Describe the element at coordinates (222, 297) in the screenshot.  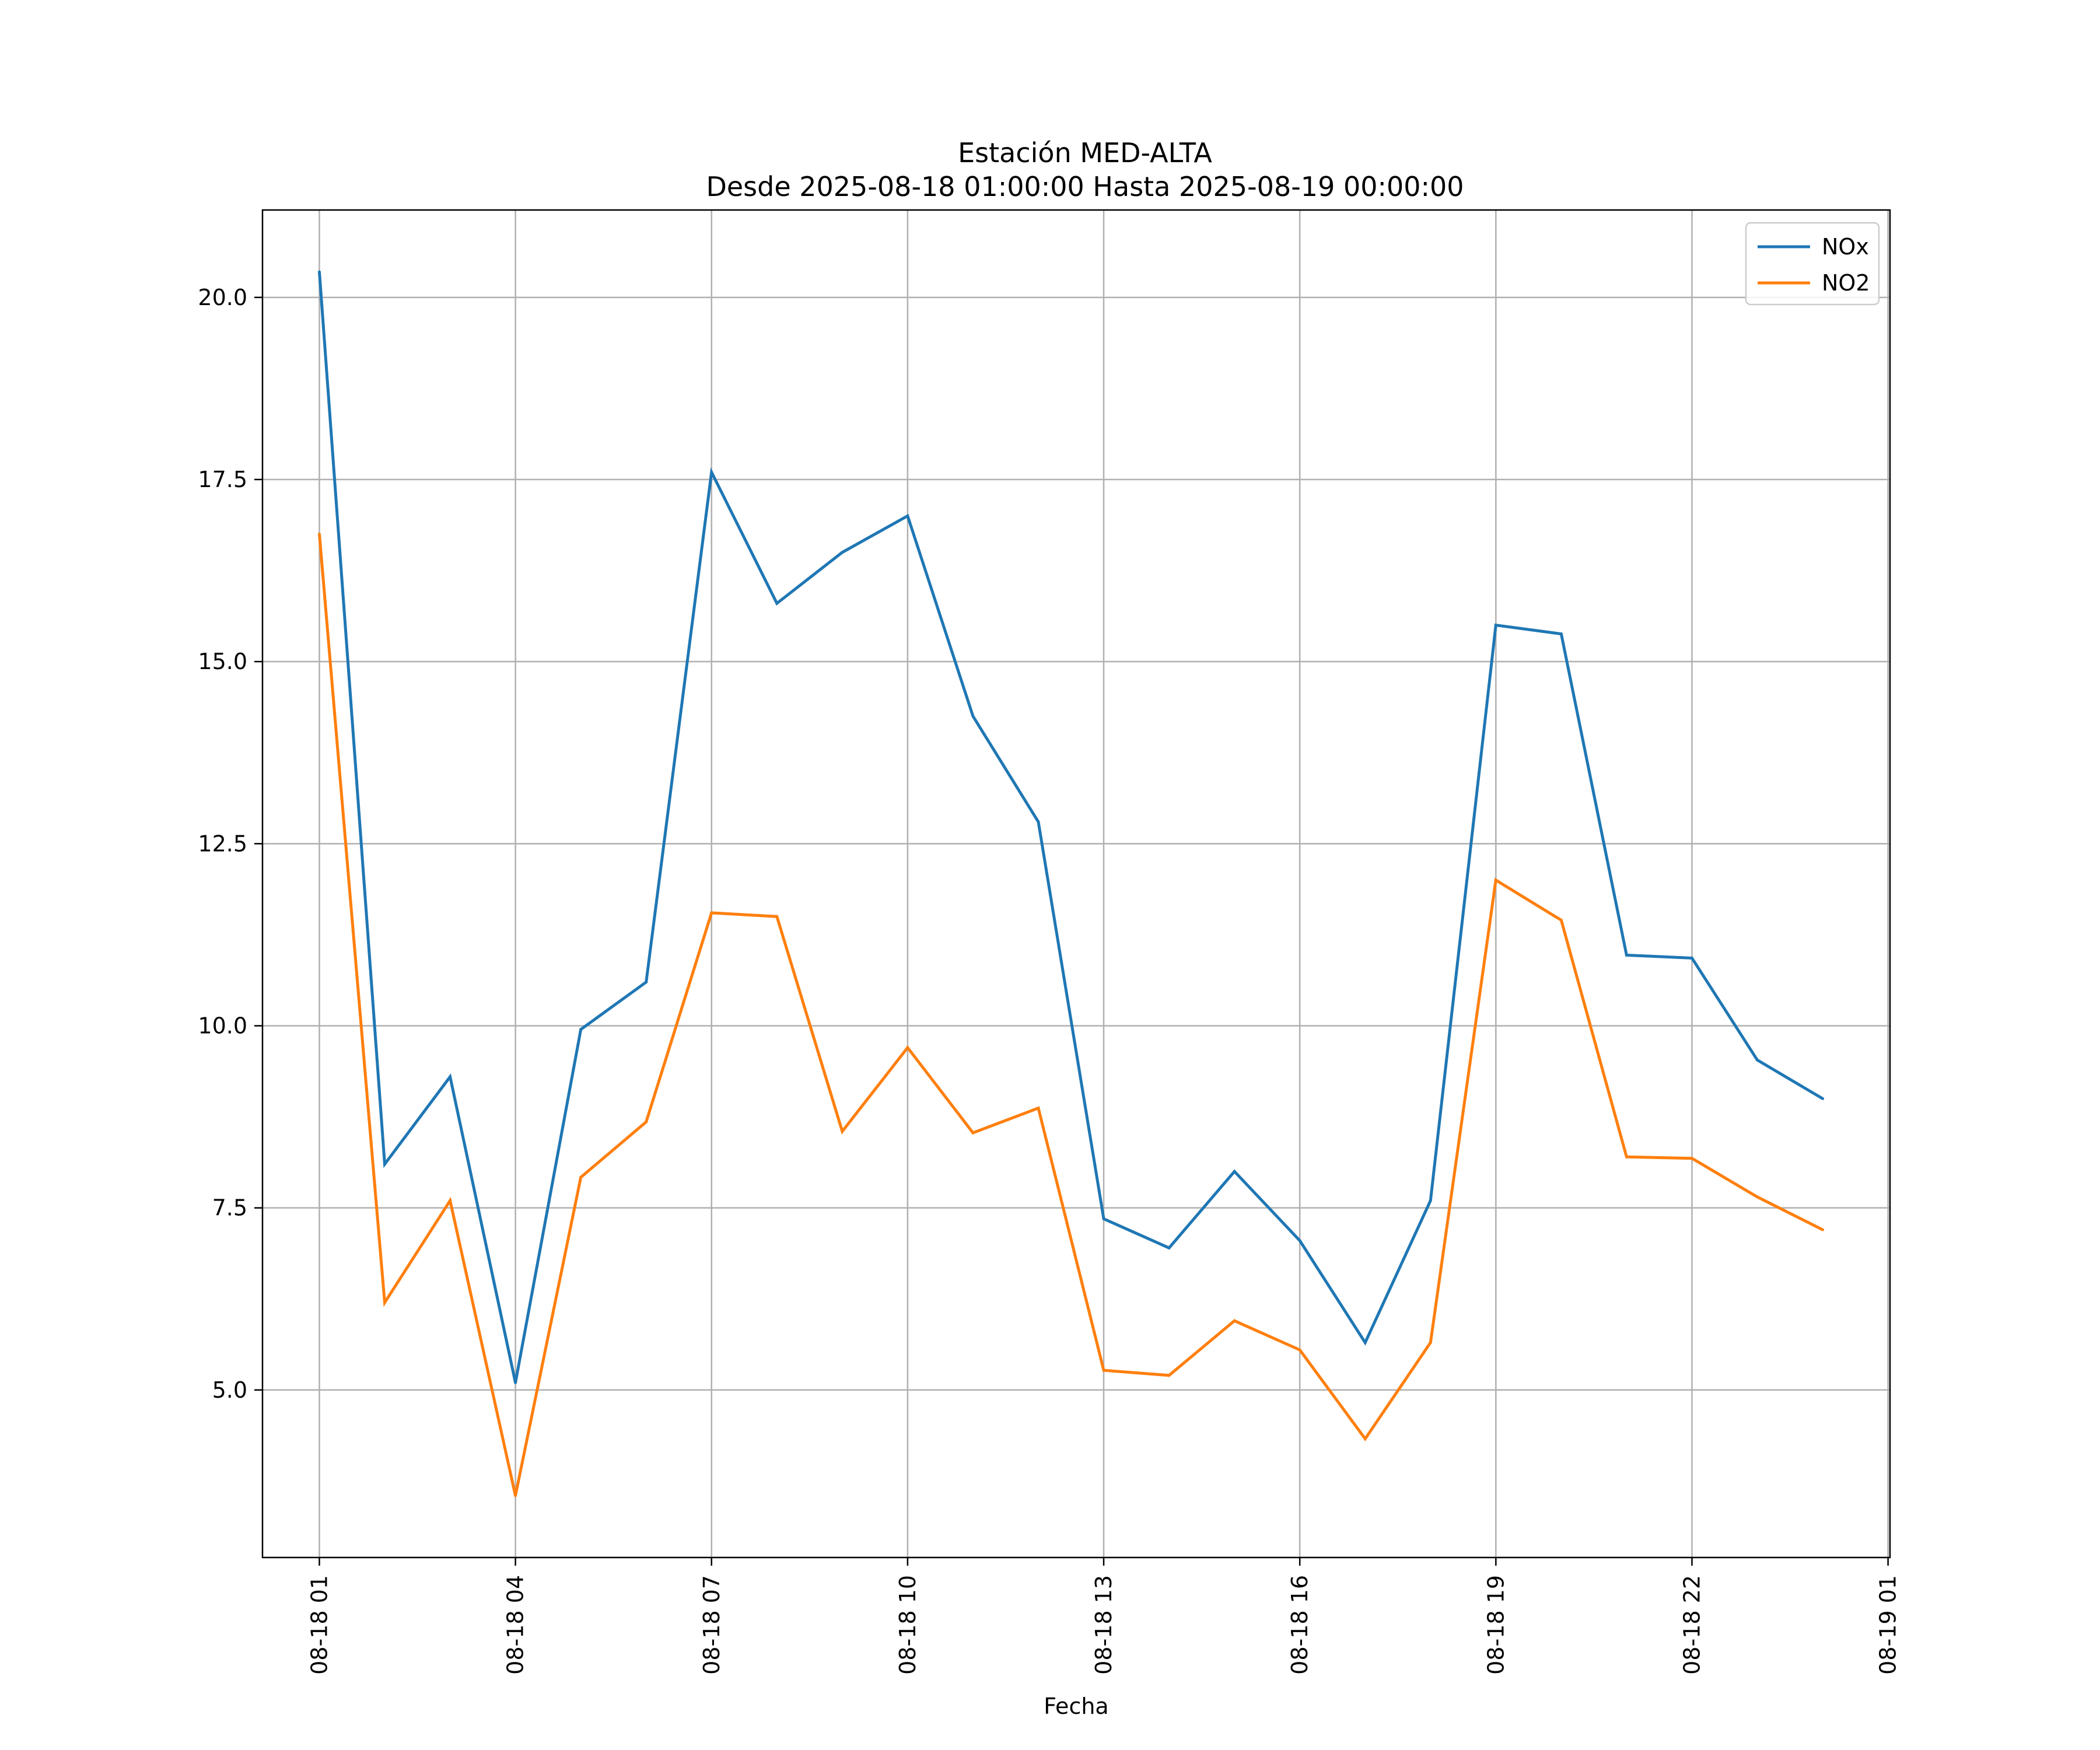
I see `y-tick-label: 20.0` at that location.